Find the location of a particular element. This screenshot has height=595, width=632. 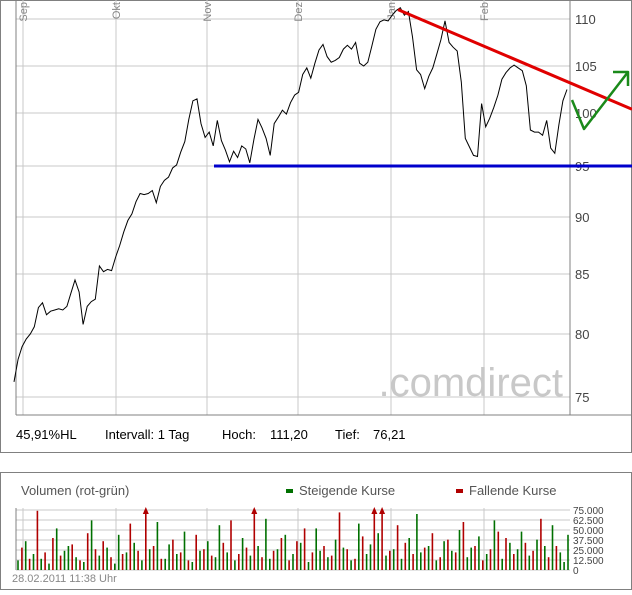

volume-y-tick-label: 62.500 is located at coordinates (588, 521).